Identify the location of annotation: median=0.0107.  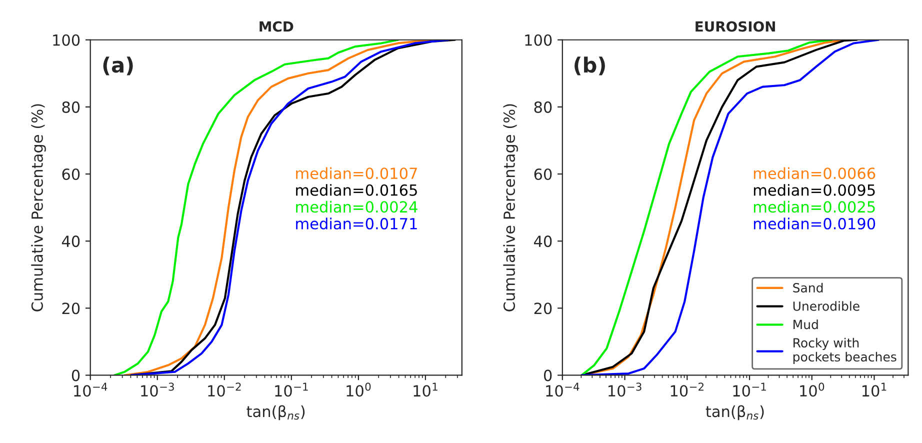
(356, 173).